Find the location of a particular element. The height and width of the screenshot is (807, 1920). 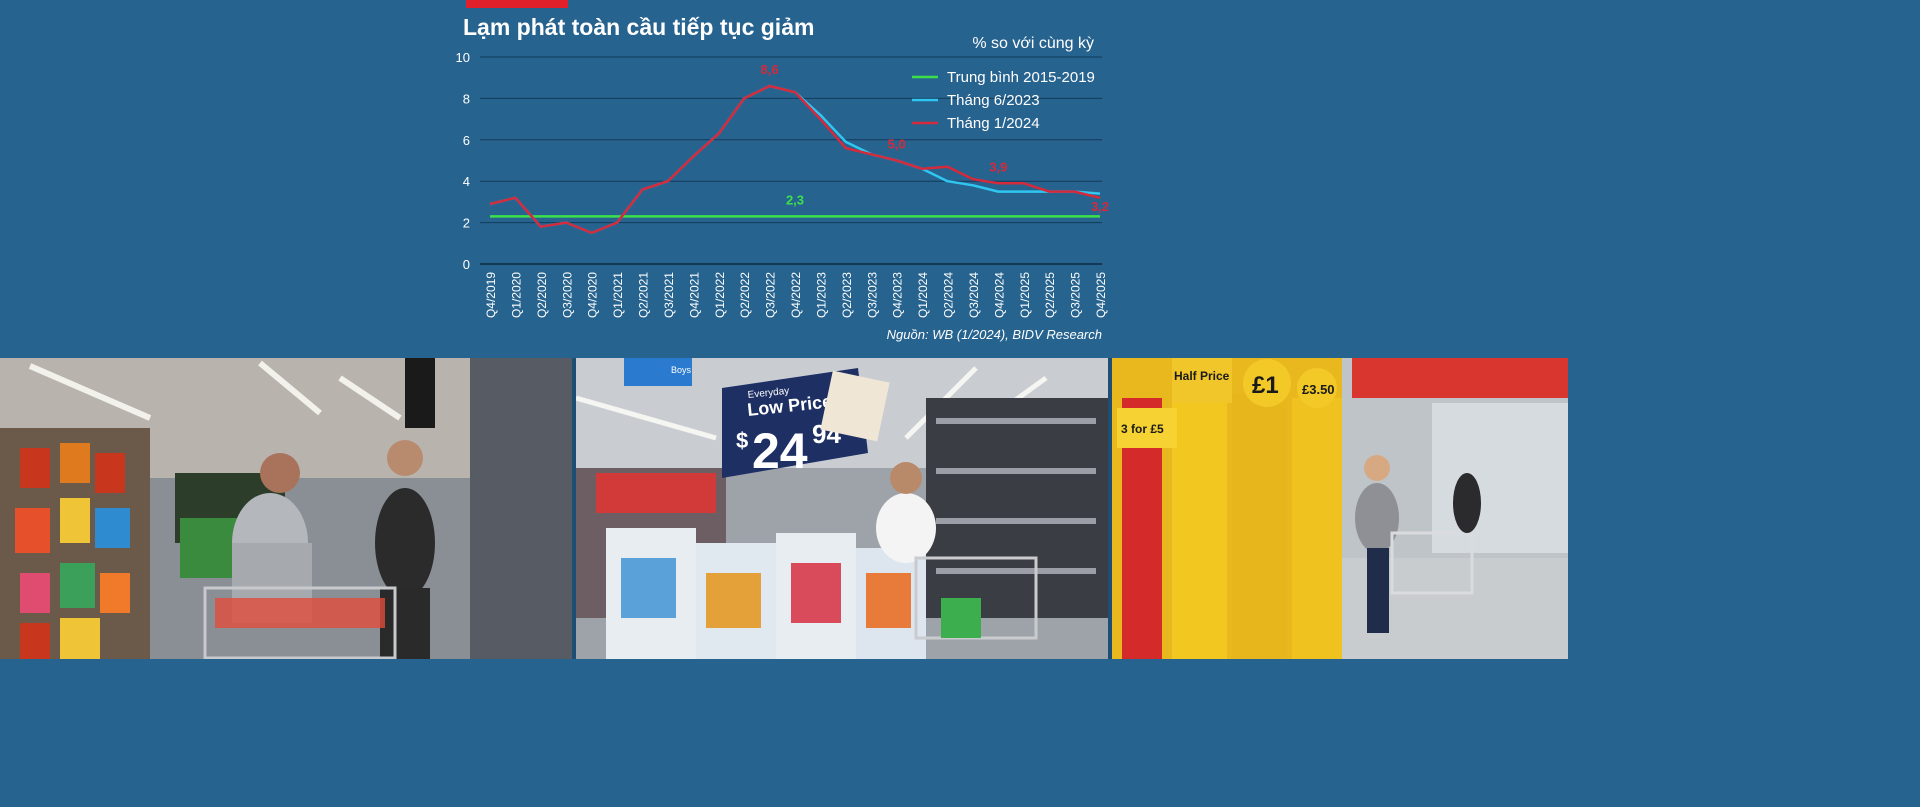

x-tick-label: Q4/2023 is located at coordinates (898, 295).